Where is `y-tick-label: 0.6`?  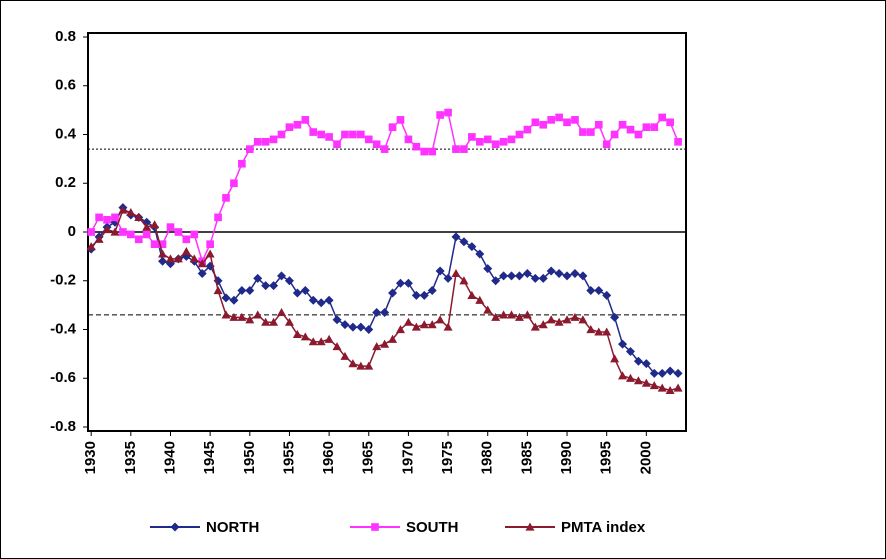
y-tick-label: 0.6 is located at coordinates (65, 85).